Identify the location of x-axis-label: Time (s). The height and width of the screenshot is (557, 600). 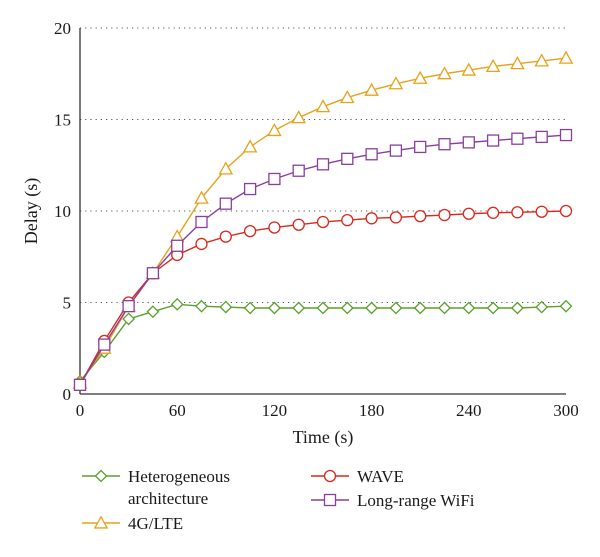
(323, 437).